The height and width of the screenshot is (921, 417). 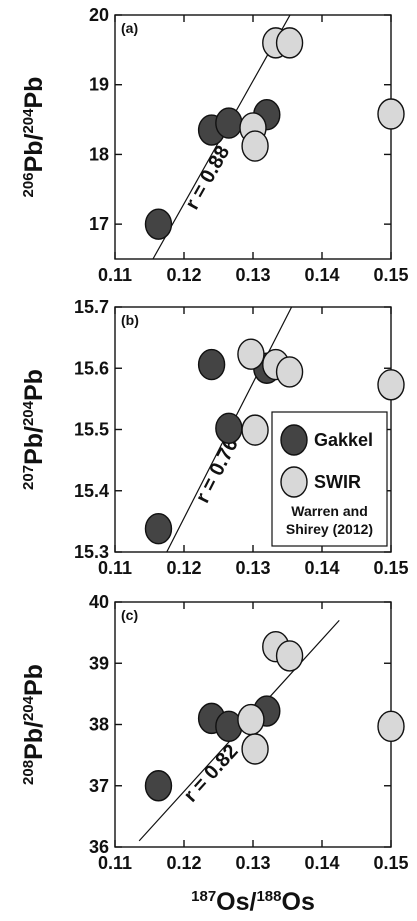 I want to click on y-axis-label-sup: 206, so click(x=28, y=184).